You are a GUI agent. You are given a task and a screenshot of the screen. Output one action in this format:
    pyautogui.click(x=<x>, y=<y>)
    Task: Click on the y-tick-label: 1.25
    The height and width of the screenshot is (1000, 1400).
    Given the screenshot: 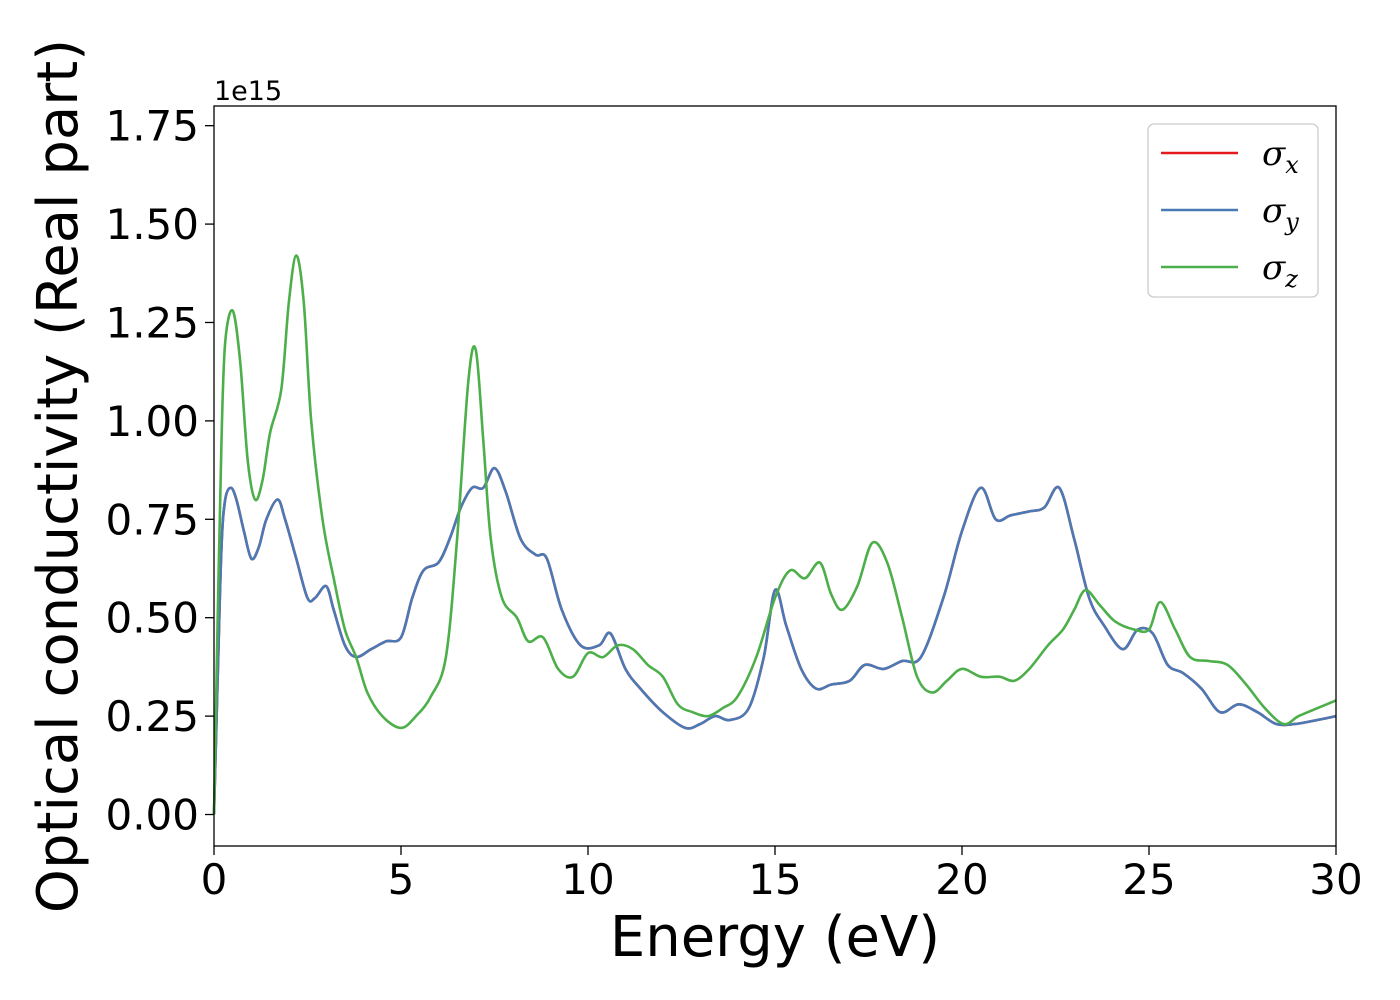 What is the action you would take?
    pyautogui.click(x=152, y=322)
    